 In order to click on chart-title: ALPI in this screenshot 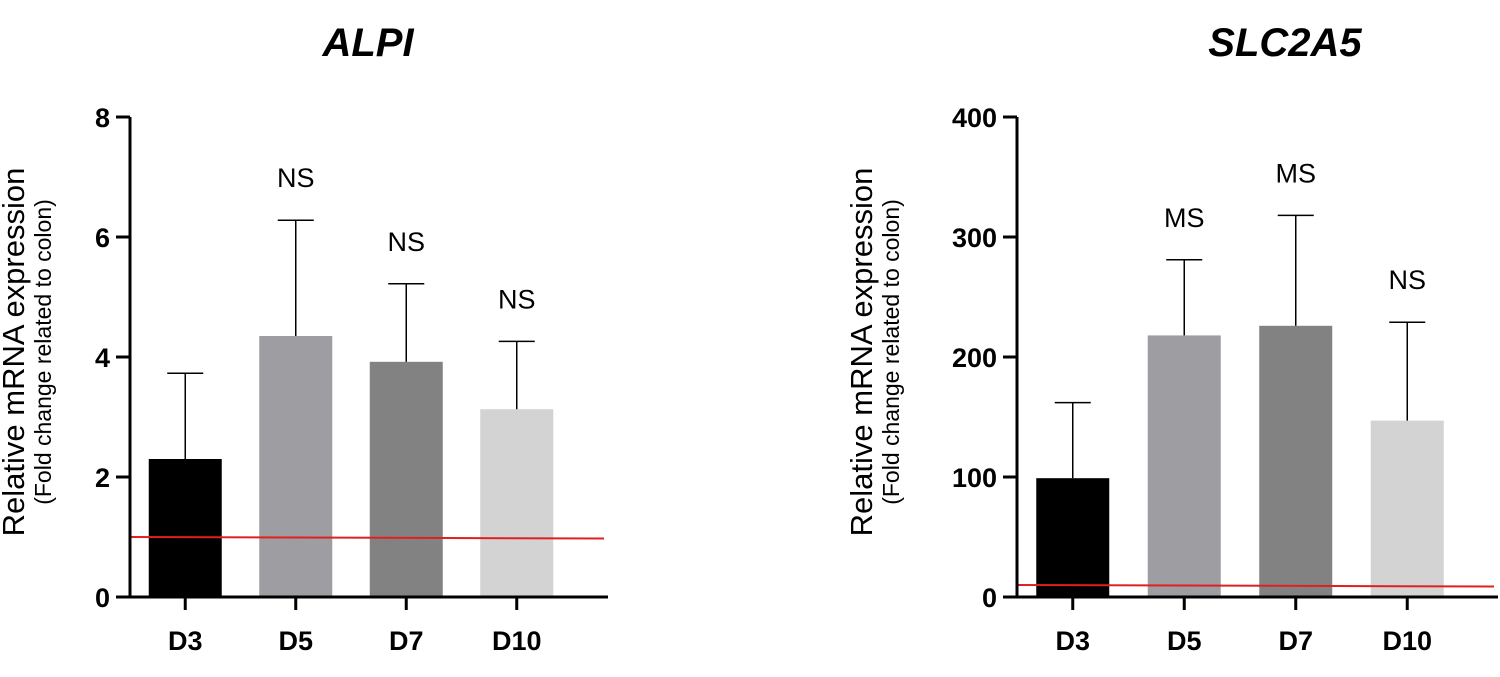, I will do `click(367, 43)`.